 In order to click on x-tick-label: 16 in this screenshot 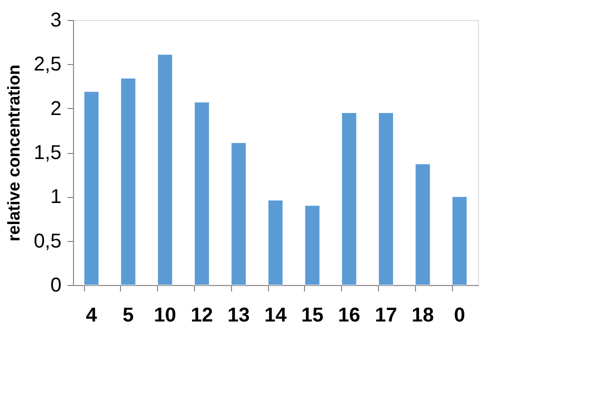, I will do `click(349, 315)`.